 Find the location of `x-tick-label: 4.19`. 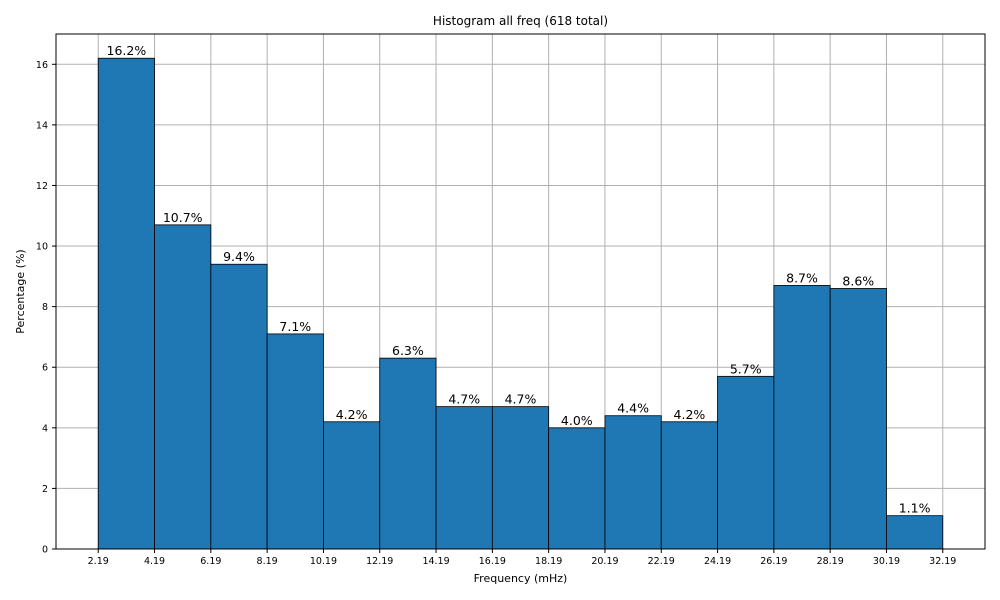

x-tick-label: 4.19 is located at coordinates (154, 561).